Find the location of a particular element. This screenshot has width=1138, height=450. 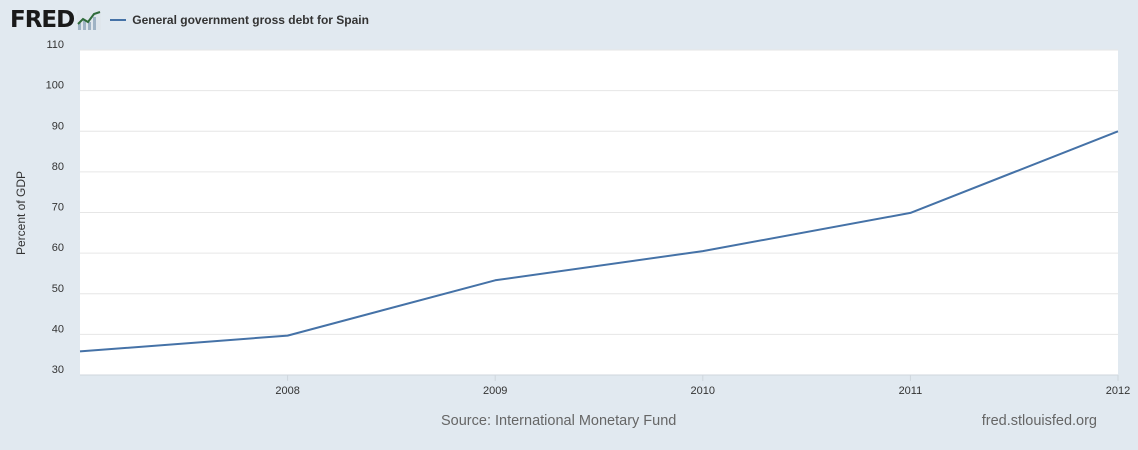

y-axis-ticks: 30 40 50 60 70 80 90 100 110 is located at coordinates (55, 207).